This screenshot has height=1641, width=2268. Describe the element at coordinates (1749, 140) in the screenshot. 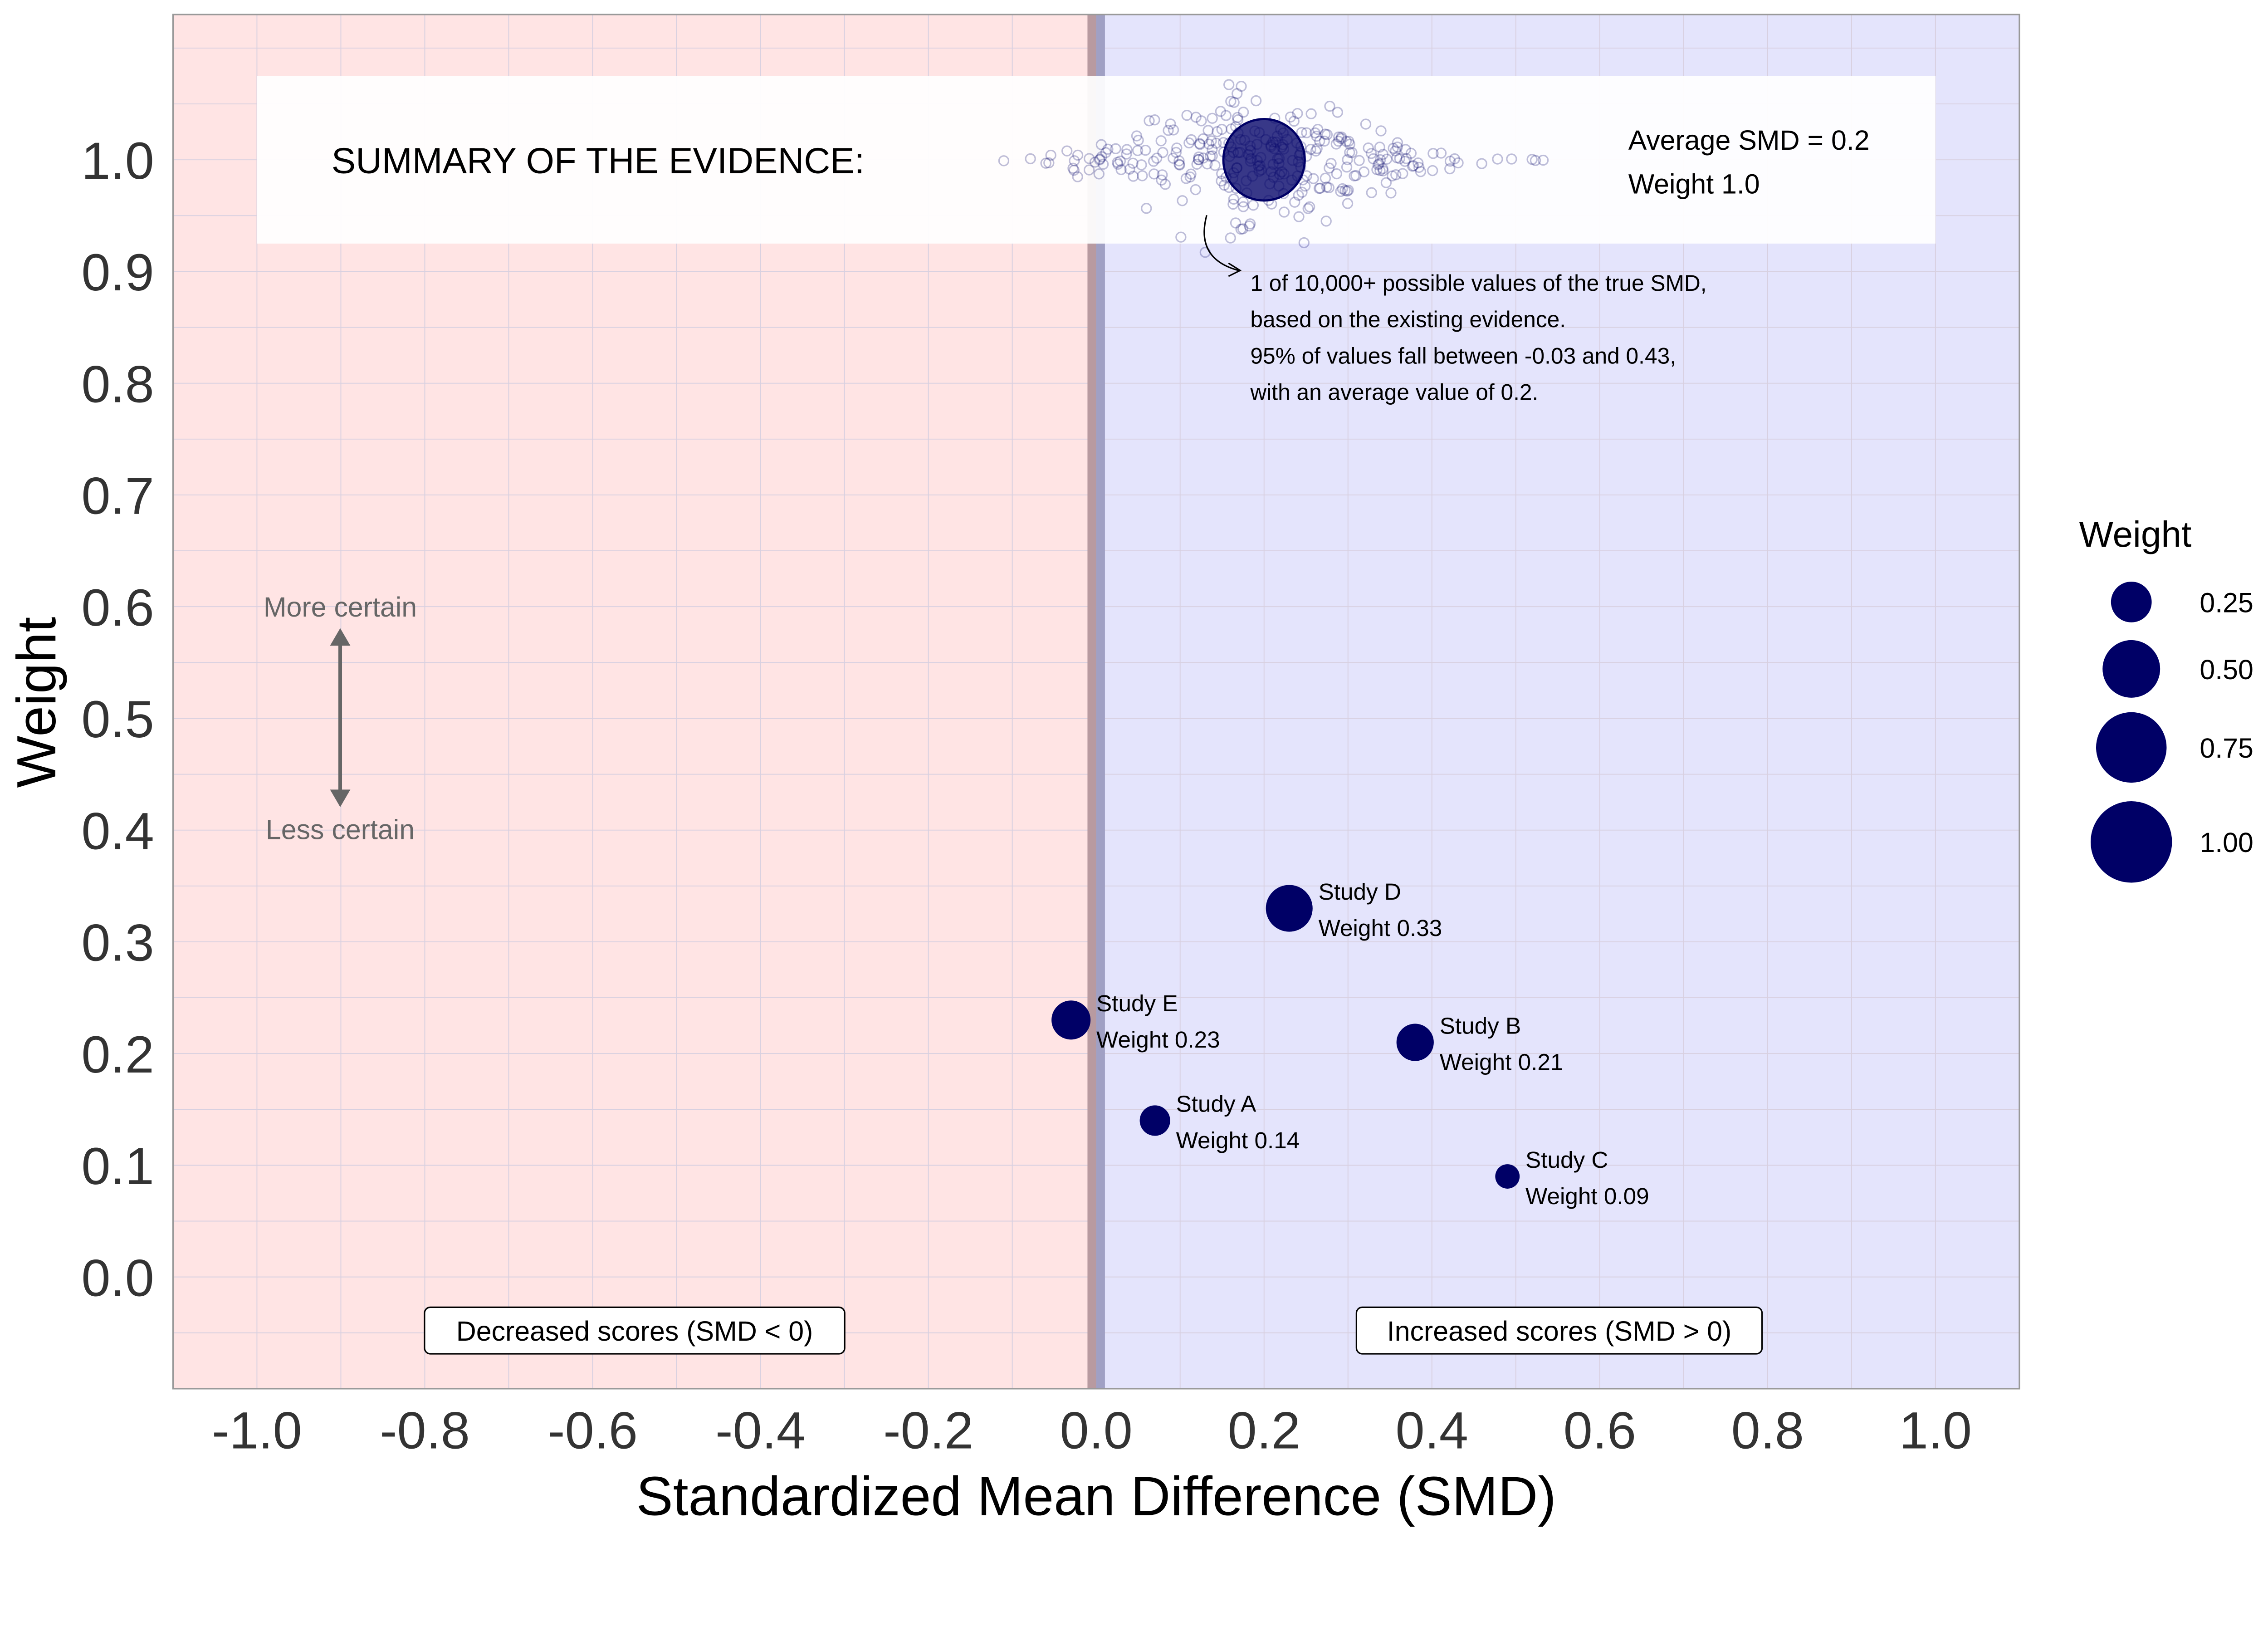

I see `summary-average: Average SMD = 0.2` at that location.